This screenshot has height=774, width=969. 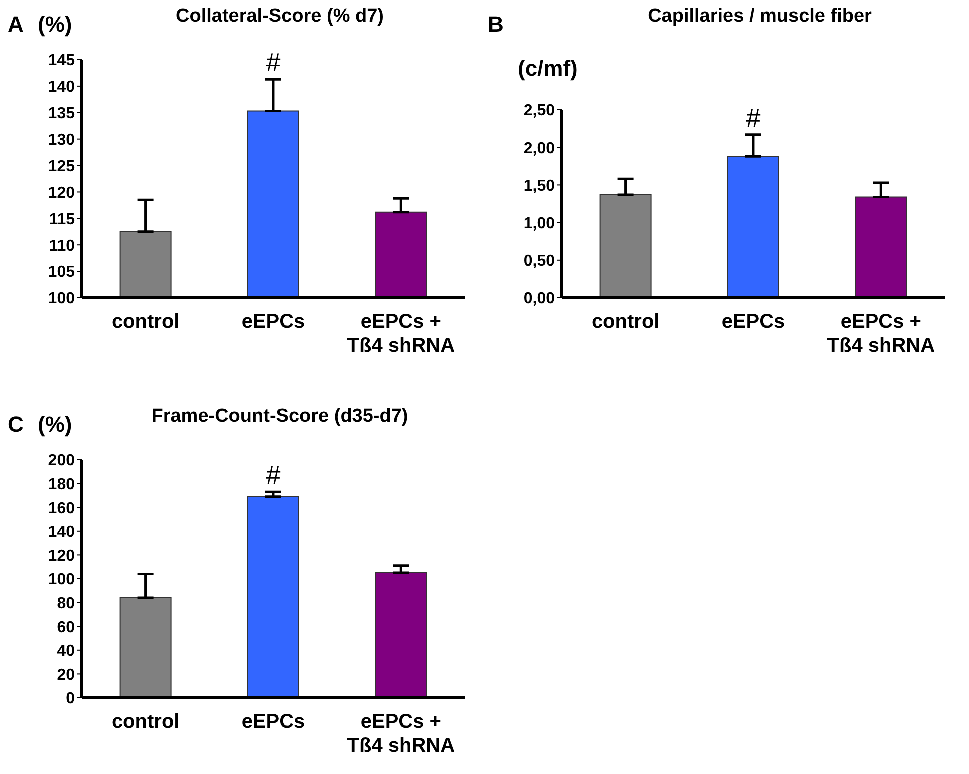 What do you see at coordinates (62, 509) in the screenshot?
I see `y-tick-label: 160` at bounding box center [62, 509].